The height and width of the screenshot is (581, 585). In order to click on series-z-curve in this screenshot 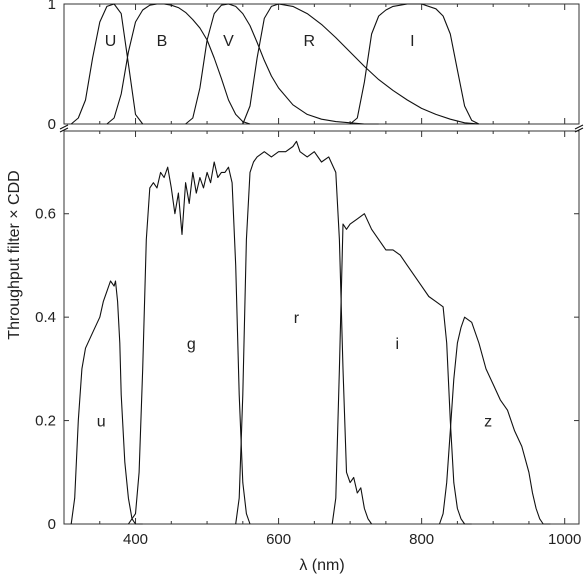, I will do `click(494, 420)`.